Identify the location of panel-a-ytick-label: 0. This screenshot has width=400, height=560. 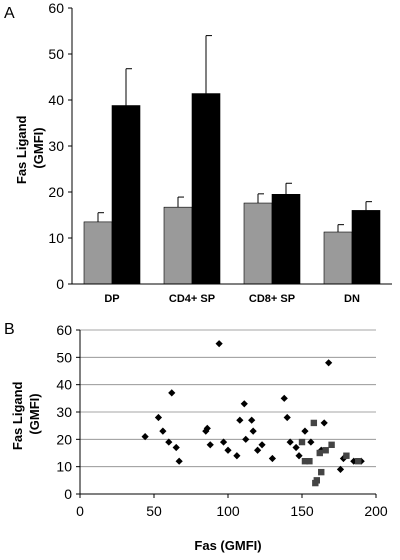
(60, 284).